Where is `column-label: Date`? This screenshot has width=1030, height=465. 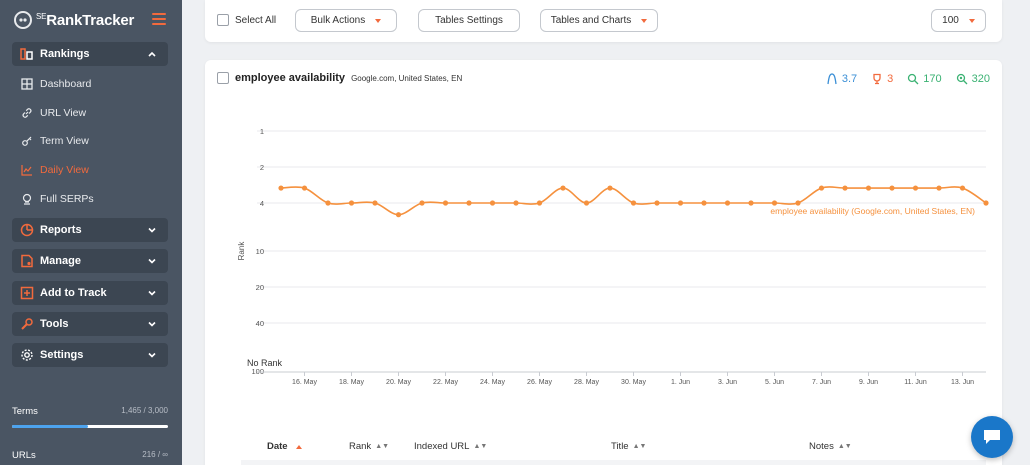 column-label: Date is located at coordinates (277, 446).